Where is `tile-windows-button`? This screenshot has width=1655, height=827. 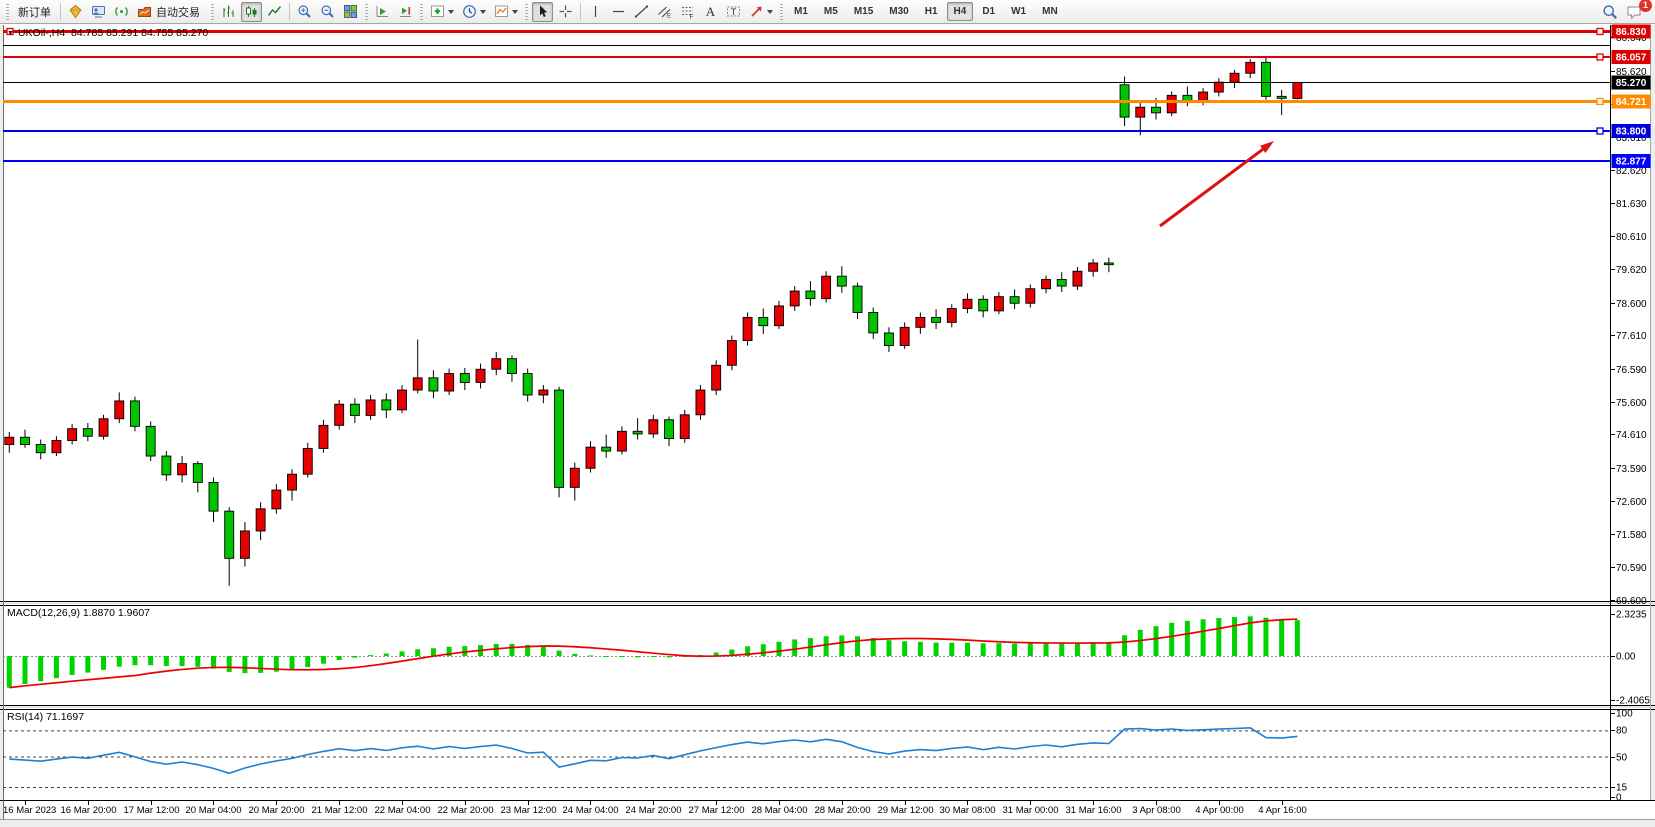
tile-windows-button is located at coordinates (350, 12).